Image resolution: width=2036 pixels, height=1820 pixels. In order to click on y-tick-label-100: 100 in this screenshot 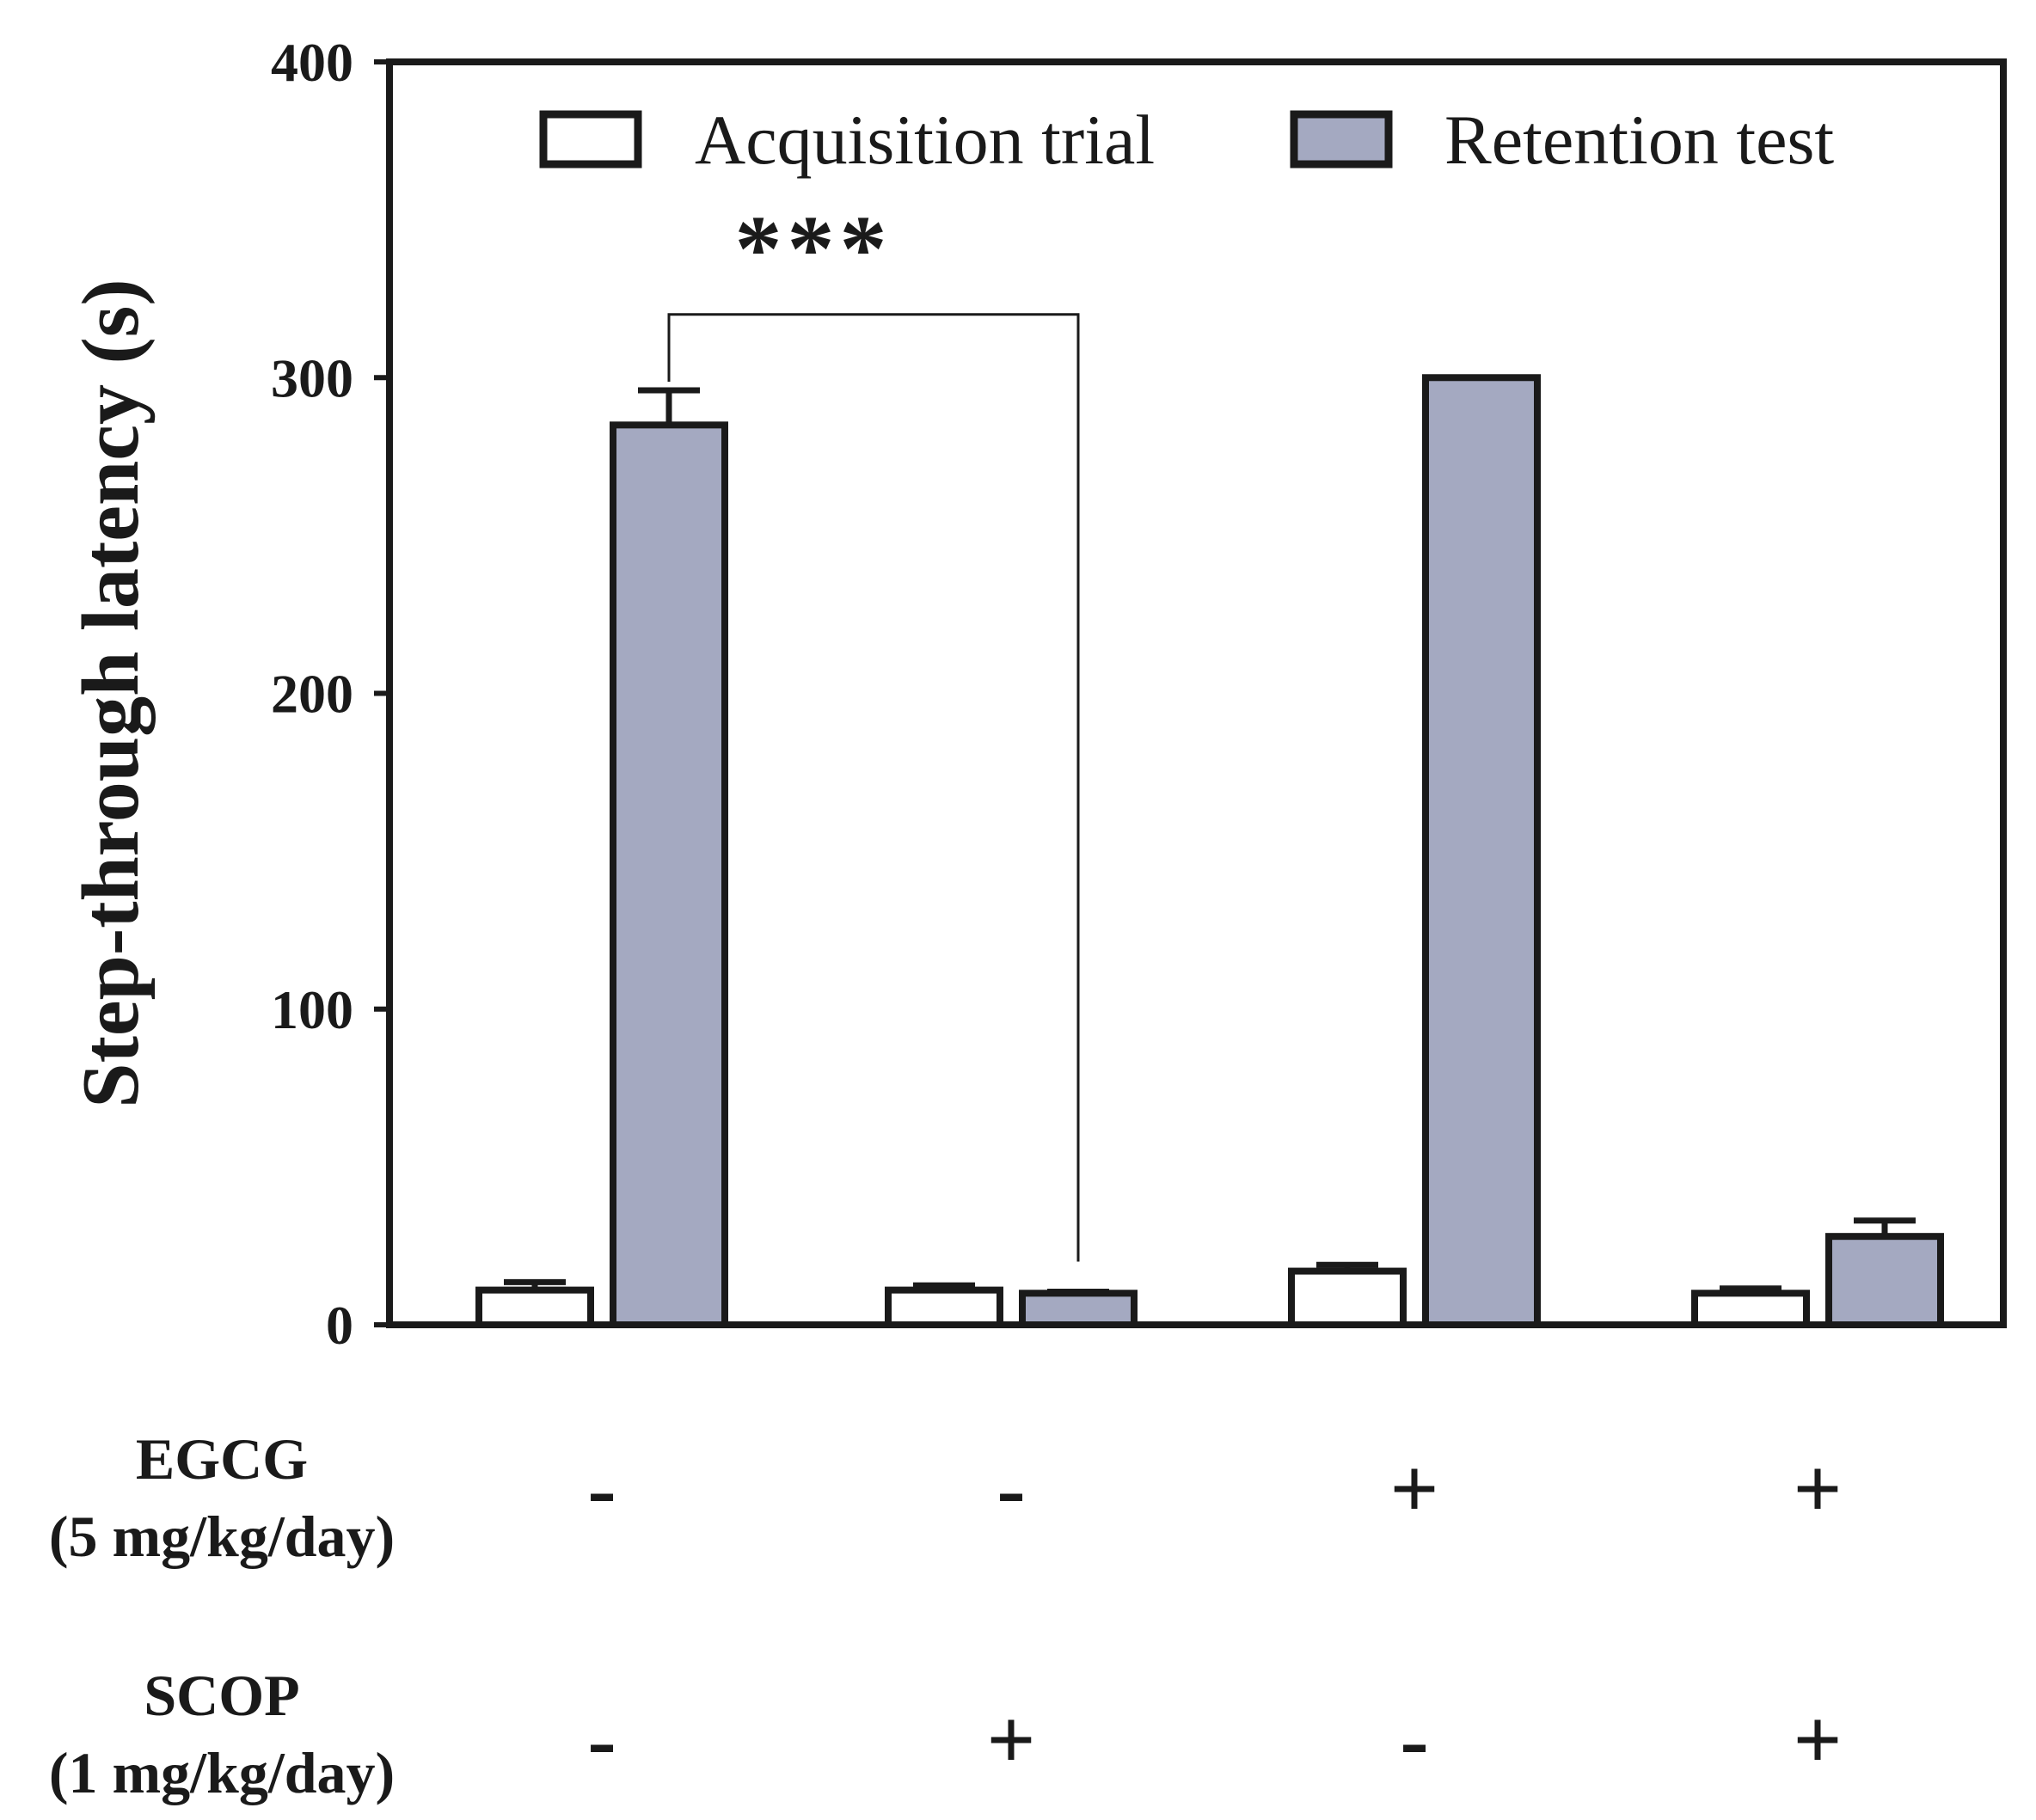, I will do `click(312, 1010)`.